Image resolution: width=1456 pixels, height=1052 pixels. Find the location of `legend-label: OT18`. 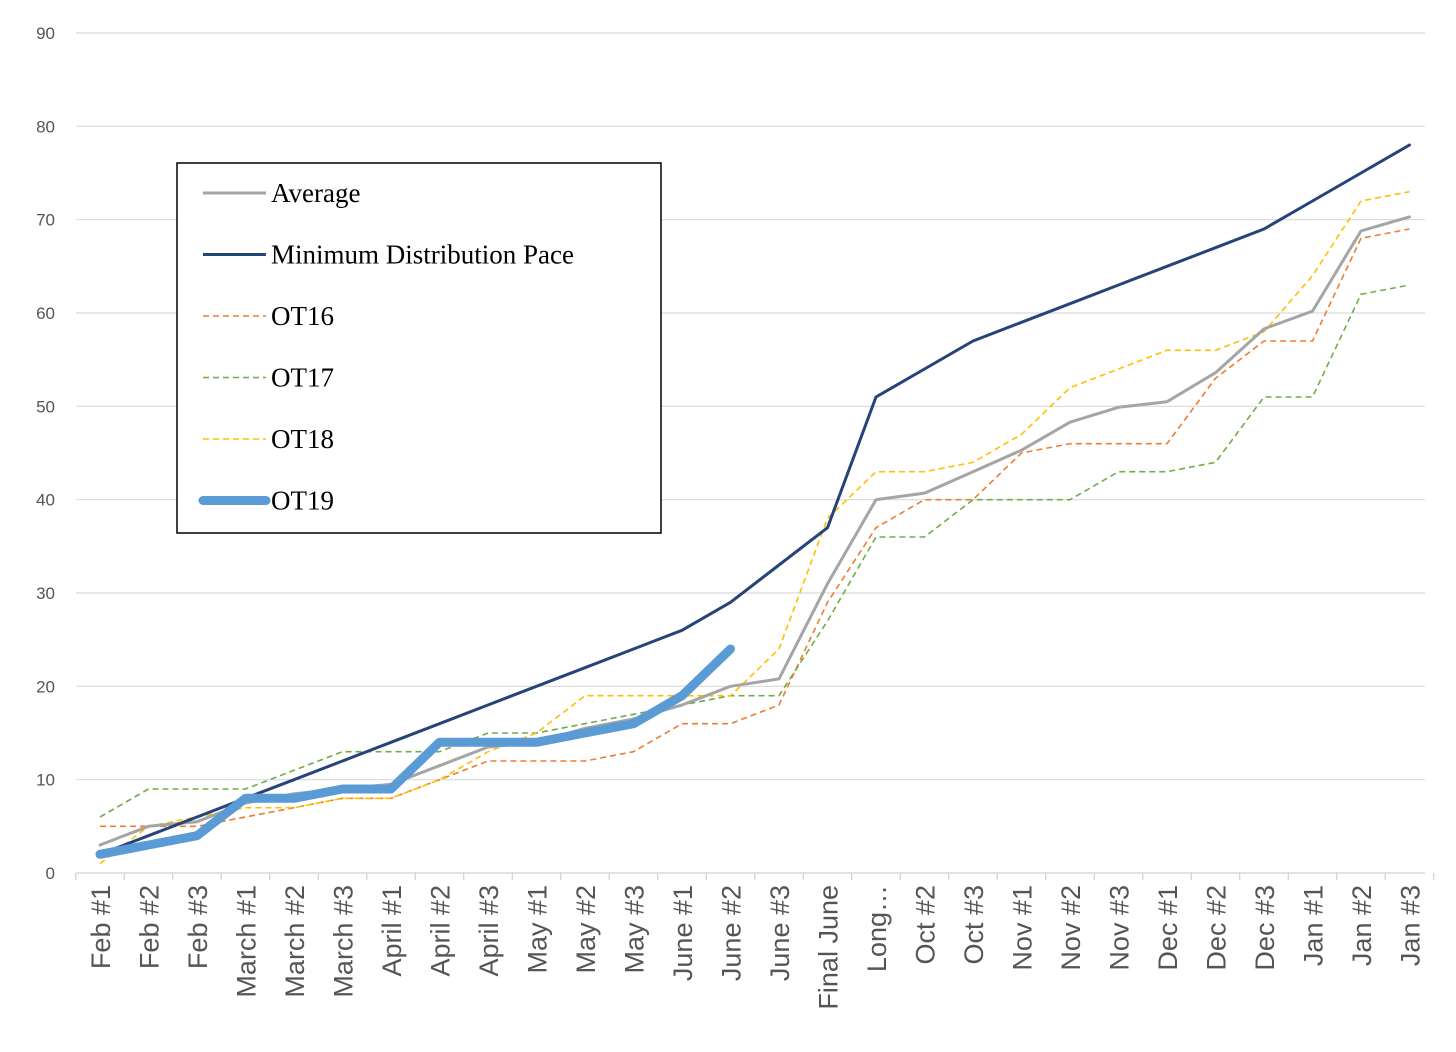

legend-label: OT18 is located at coordinates (302, 439).